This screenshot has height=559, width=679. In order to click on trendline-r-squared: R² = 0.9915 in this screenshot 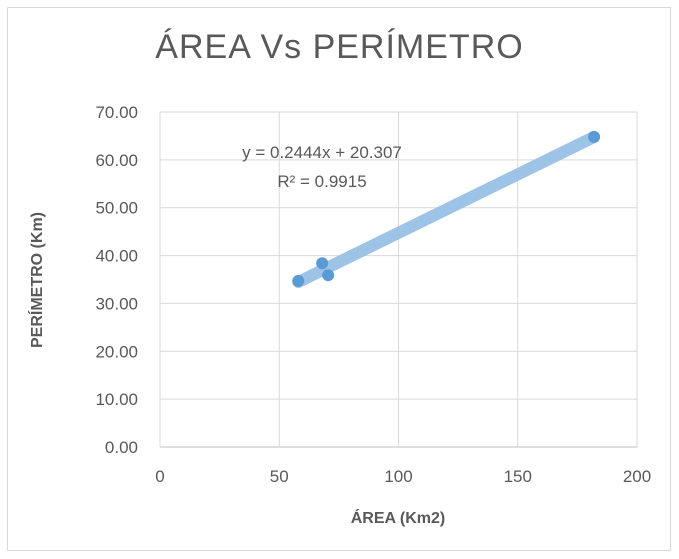, I will do `click(321, 181)`.